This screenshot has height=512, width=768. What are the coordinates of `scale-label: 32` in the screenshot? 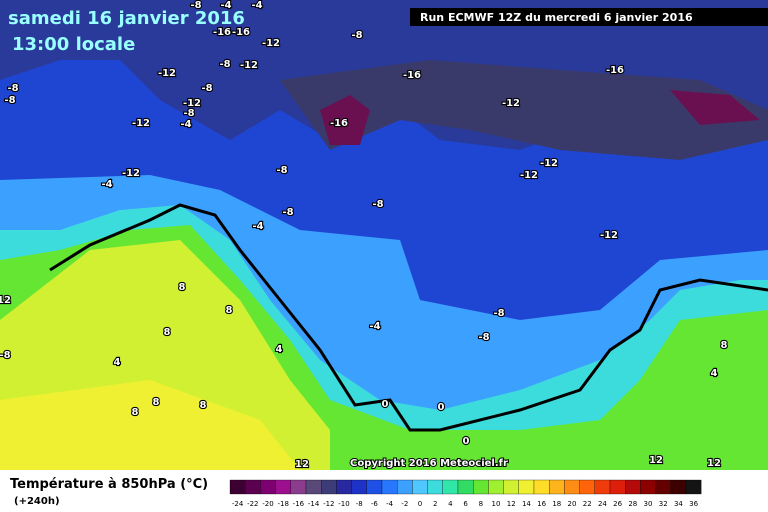 It's located at (663, 504).